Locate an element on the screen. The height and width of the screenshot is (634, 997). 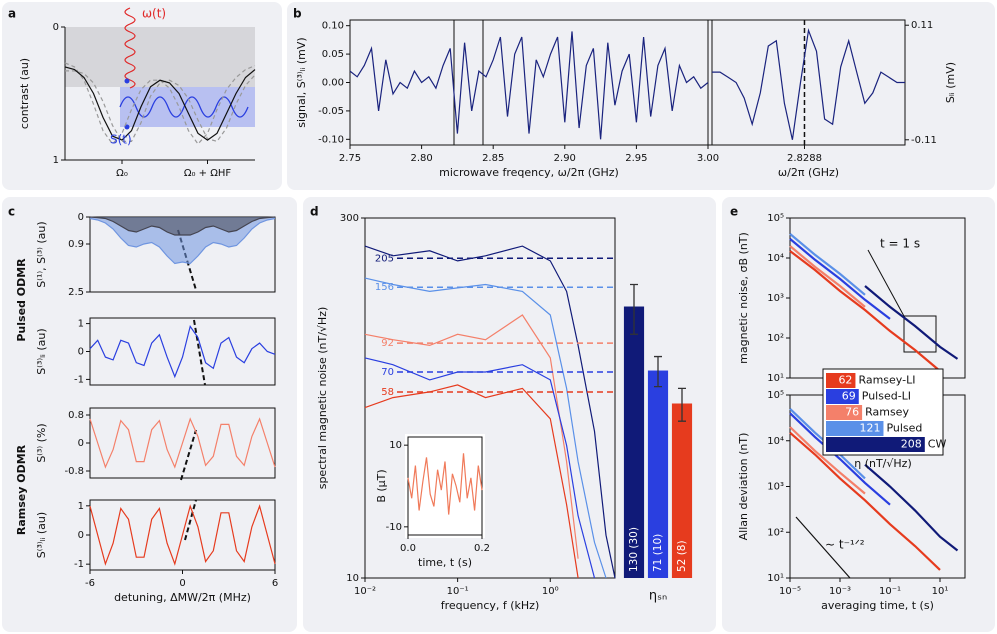
group-label: Ramsey ODMR is located at coordinates (21, 489).